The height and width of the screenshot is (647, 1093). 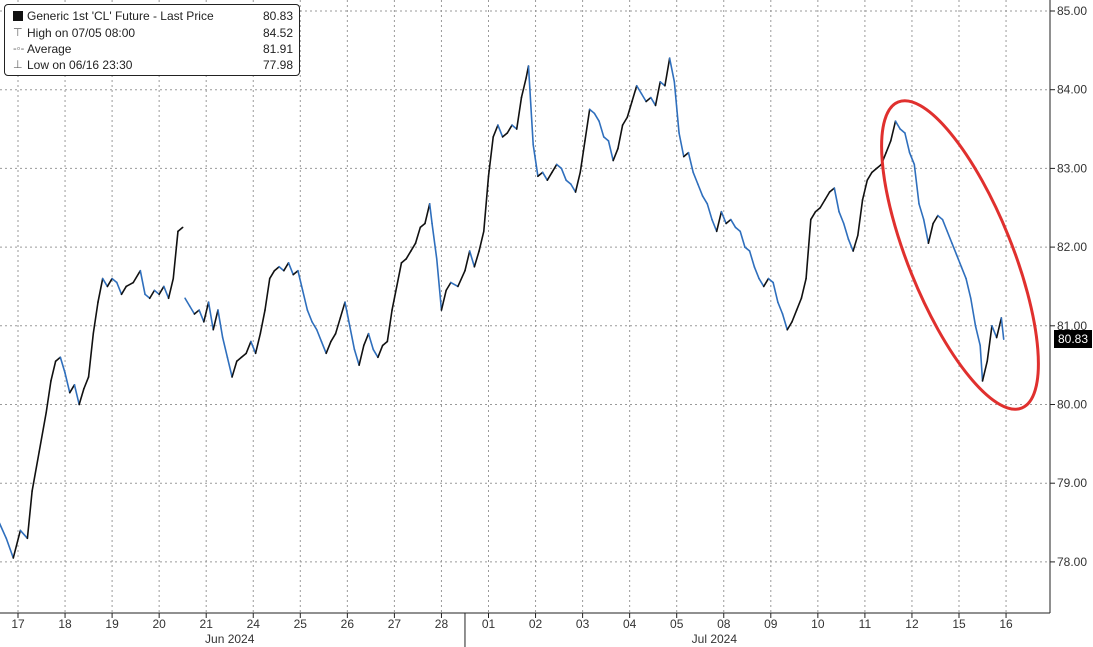 I want to click on x-tick-label: 24, so click(x=254, y=624).